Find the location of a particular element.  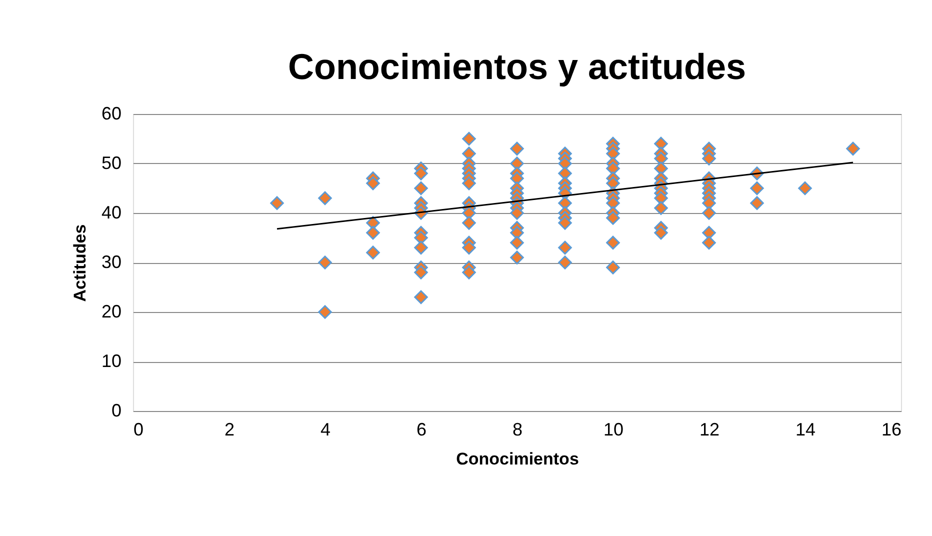

x-tick-label: 0 is located at coordinates (139, 430).